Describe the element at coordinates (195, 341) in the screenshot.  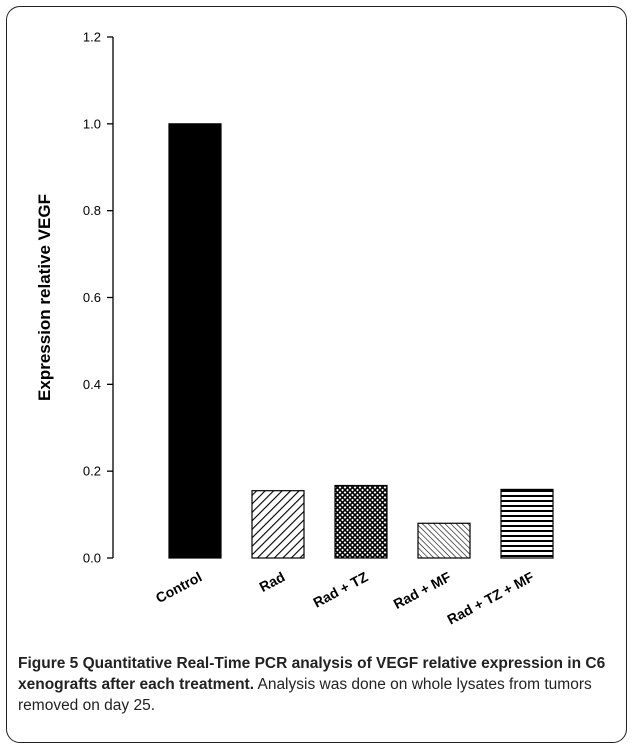
I see `bar-control` at that location.